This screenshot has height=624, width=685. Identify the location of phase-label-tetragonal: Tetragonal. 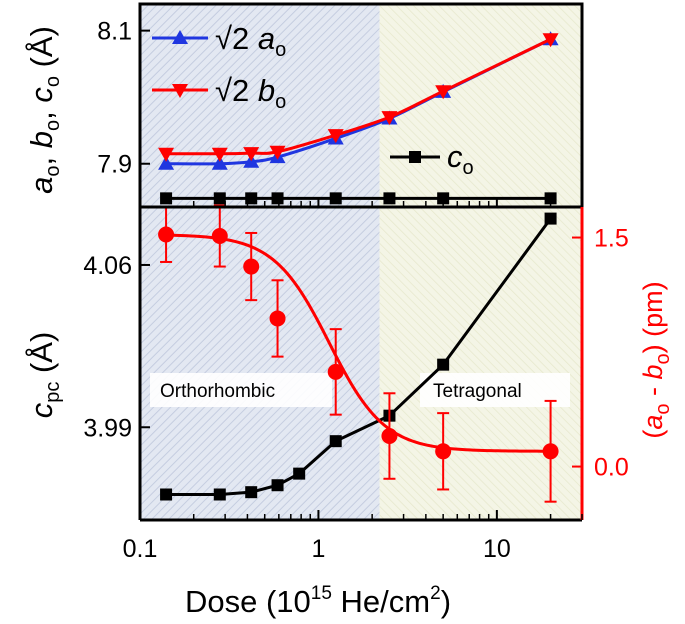
(477, 391).